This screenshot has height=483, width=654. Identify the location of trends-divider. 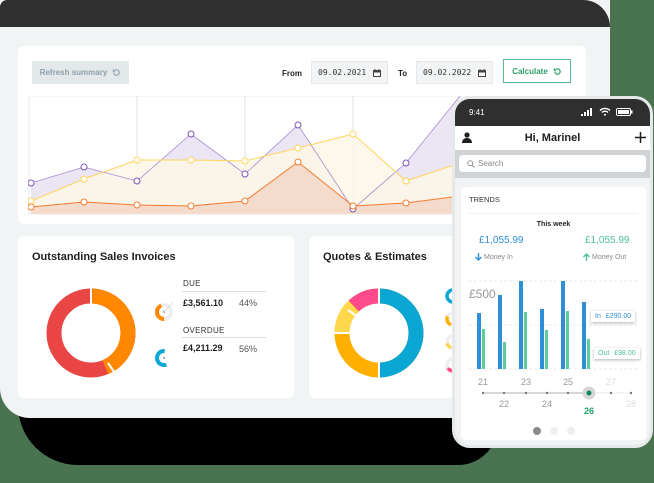
(553, 213).